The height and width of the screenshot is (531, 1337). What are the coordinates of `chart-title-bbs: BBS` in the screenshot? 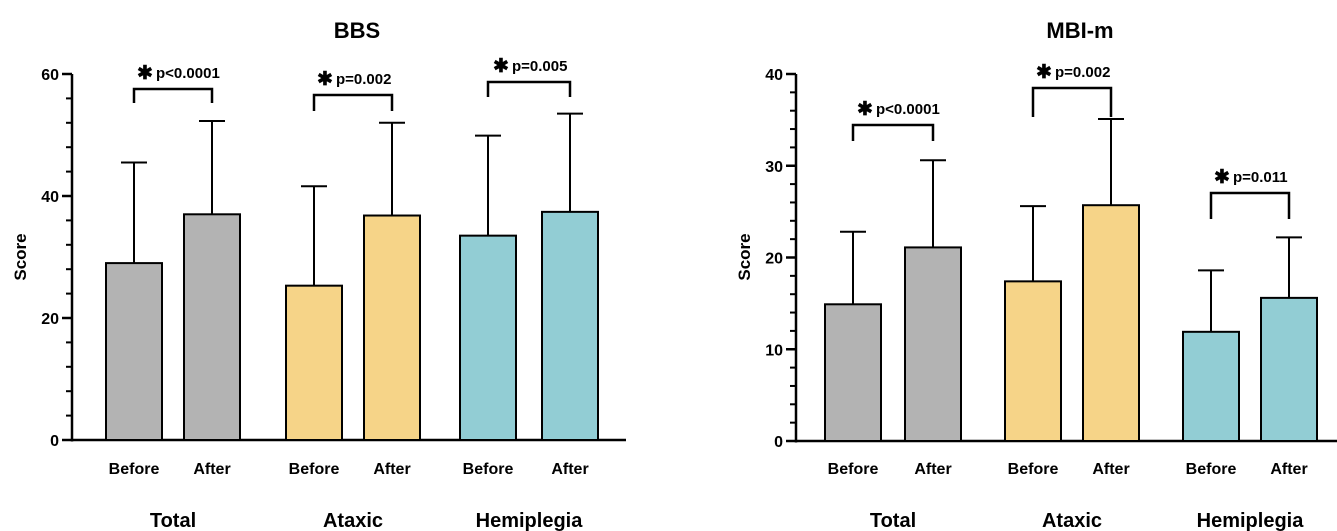 It's located at (357, 30).